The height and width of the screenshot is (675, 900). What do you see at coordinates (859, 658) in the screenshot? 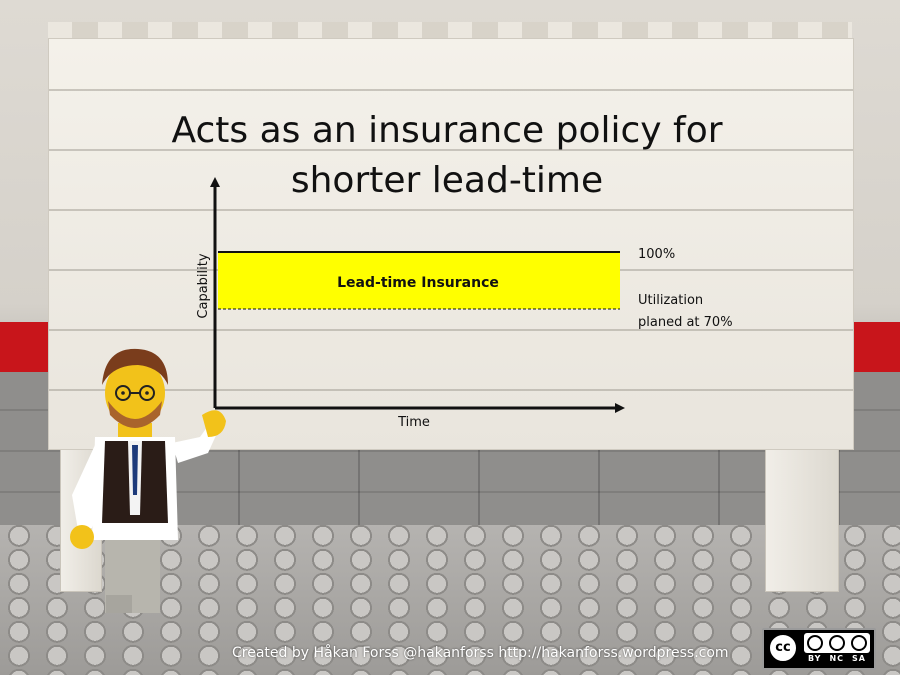
I see `license-sa-label: SA` at bounding box center [859, 658].